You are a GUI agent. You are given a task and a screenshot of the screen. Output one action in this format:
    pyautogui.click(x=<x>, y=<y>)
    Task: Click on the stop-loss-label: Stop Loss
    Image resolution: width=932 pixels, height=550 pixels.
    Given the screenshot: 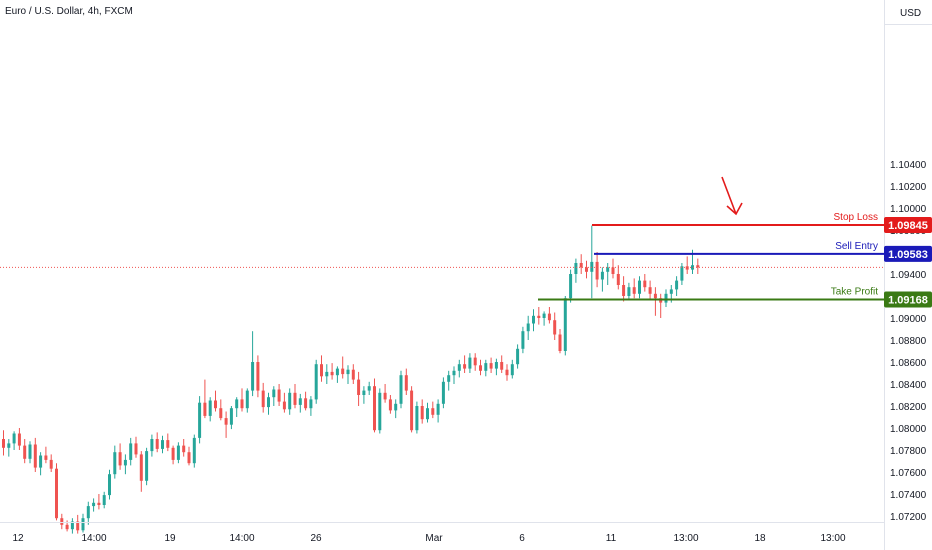 What is the action you would take?
    pyautogui.click(x=856, y=217)
    